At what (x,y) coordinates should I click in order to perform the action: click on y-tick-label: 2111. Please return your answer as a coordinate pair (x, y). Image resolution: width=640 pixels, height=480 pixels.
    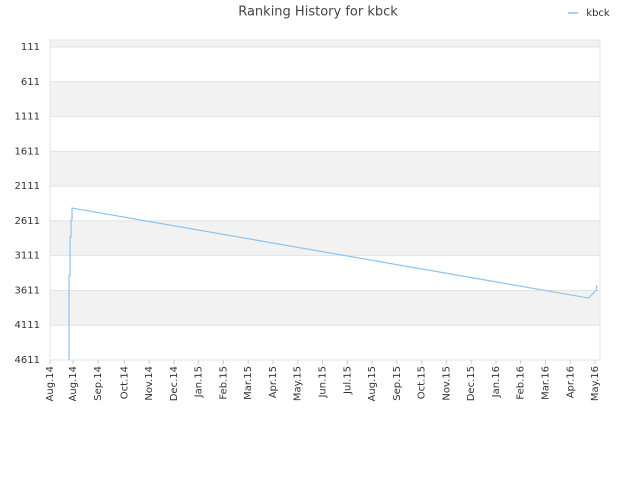
    Looking at the image, I should click on (27, 186).